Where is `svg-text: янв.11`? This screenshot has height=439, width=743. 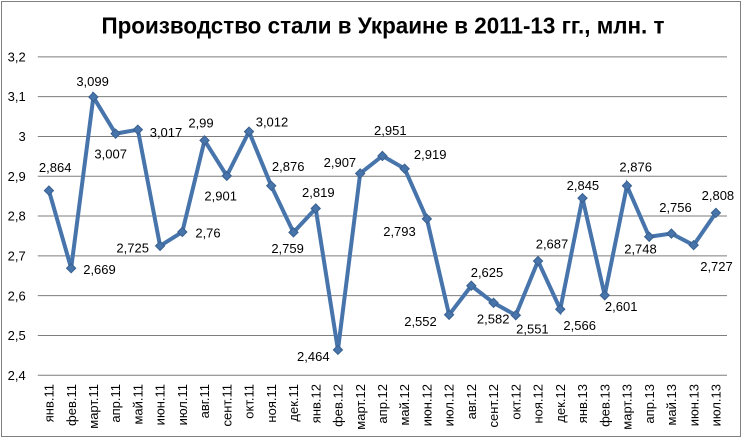
svg-text: янв.11 is located at coordinates (49, 403).